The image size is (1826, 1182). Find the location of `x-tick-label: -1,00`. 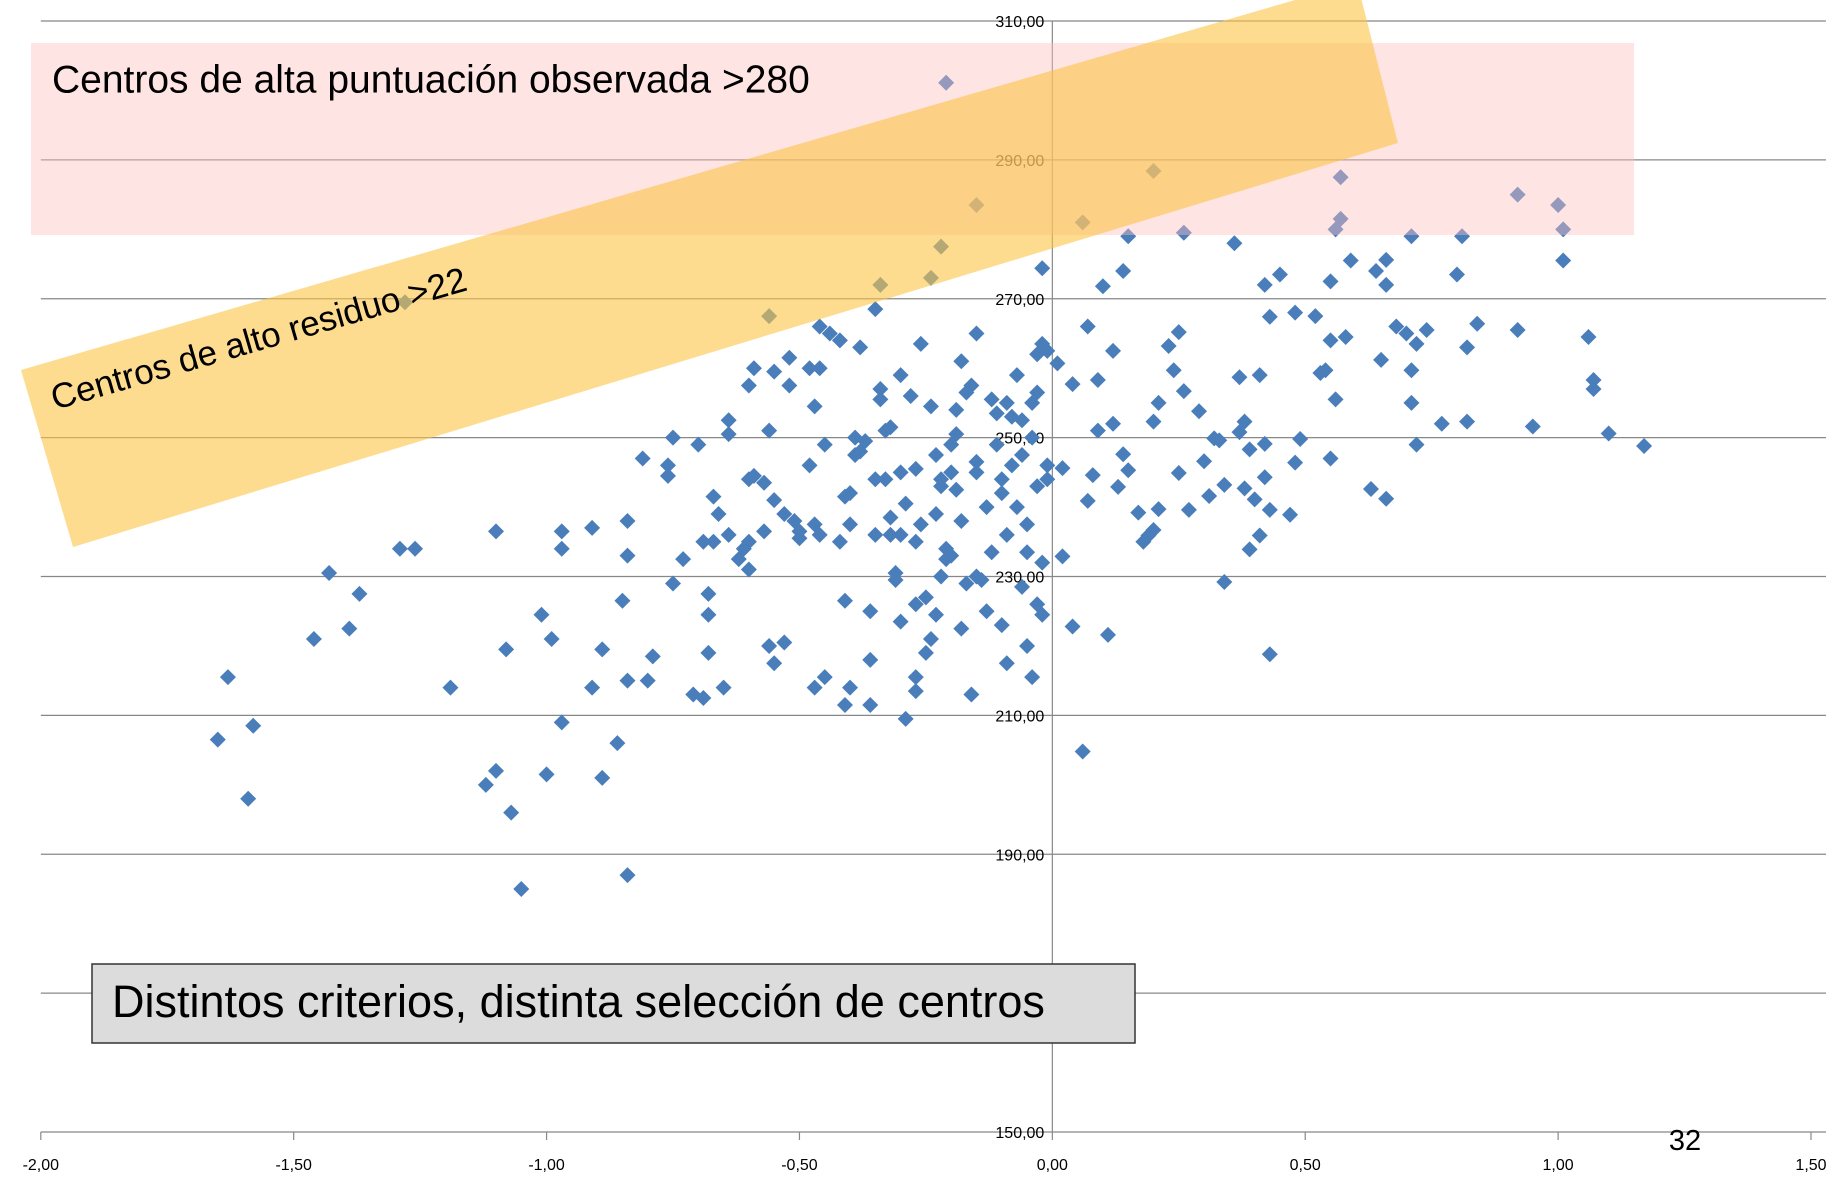

x-tick-label: -1,00 is located at coordinates (546, 1165).